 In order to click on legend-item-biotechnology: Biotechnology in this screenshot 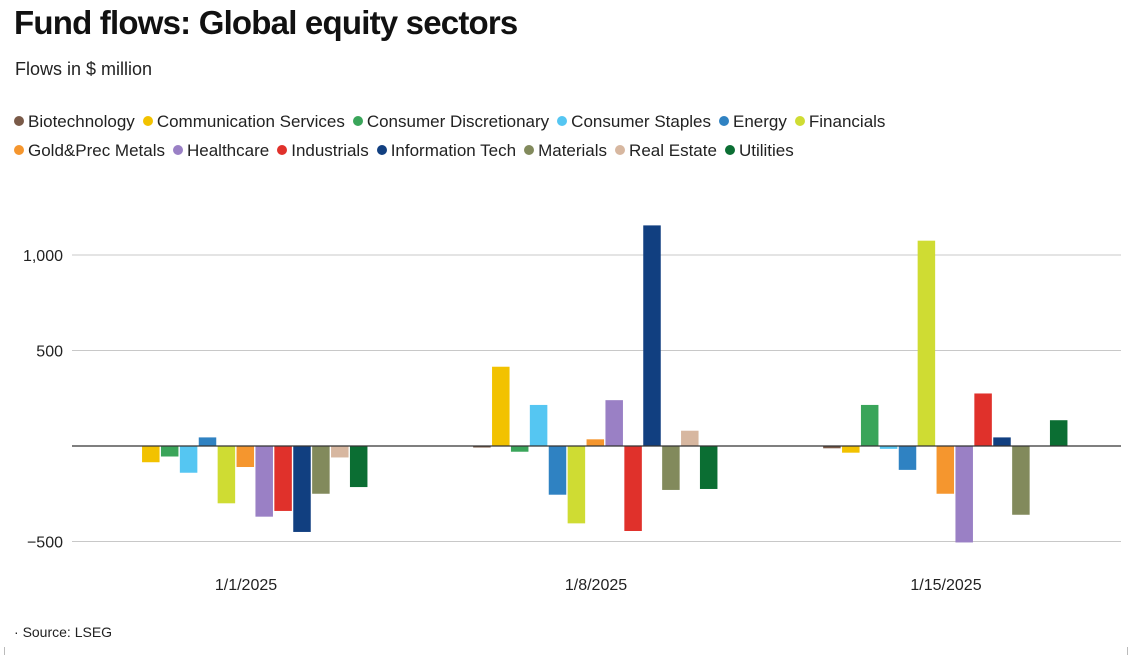, I will do `click(74, 122)`.